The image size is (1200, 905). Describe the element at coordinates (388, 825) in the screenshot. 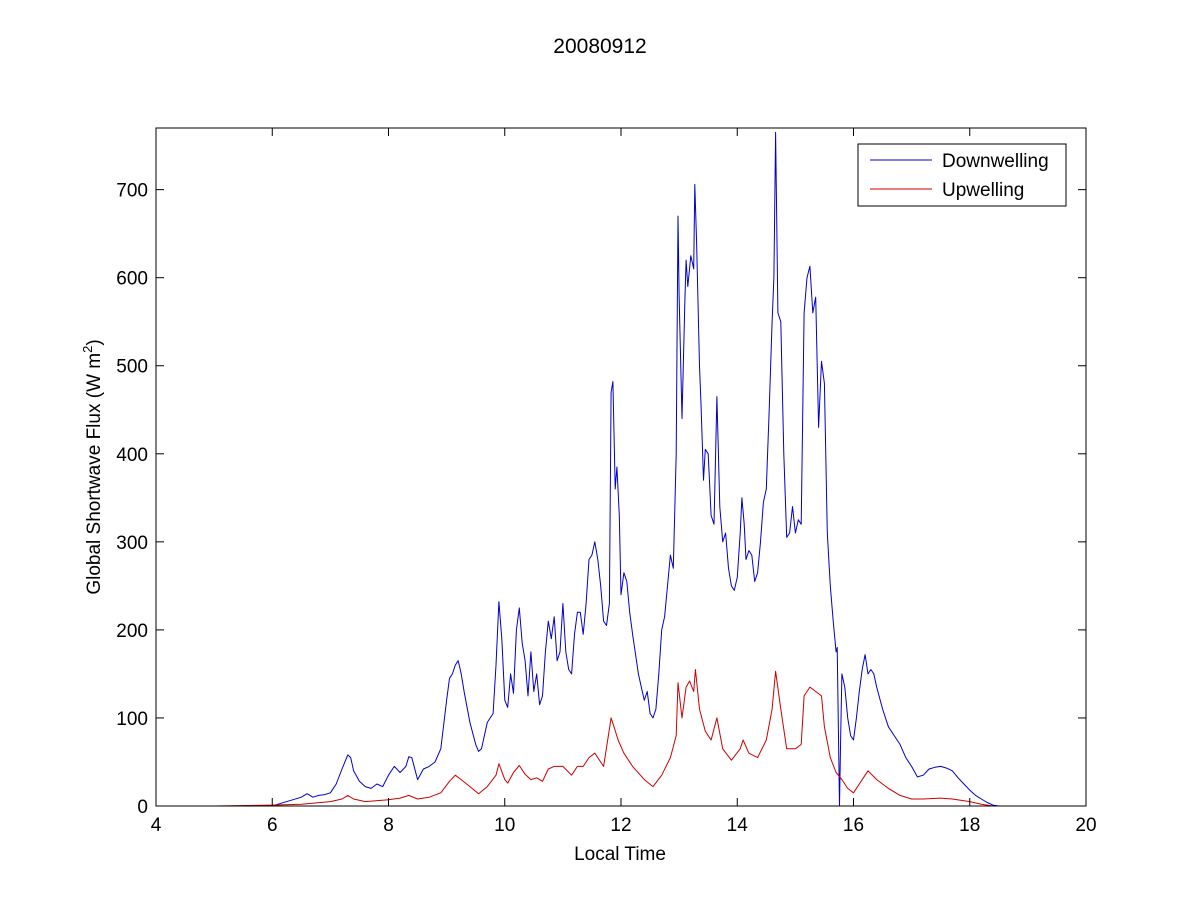

I see `x-tick-label: 8` at that location.